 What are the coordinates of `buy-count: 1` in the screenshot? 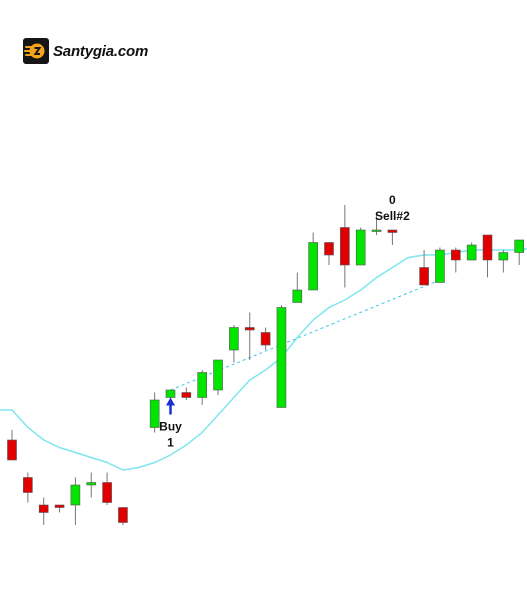 It's located at (170, 443).